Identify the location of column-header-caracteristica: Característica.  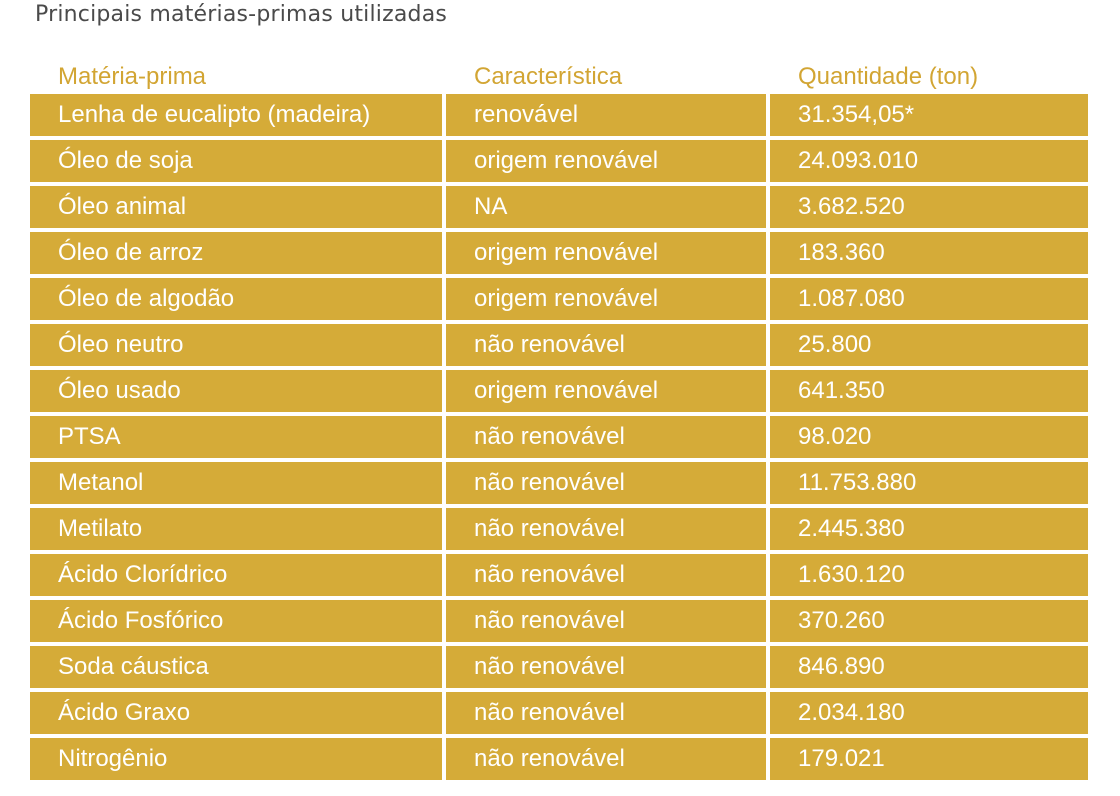
(548, 76).